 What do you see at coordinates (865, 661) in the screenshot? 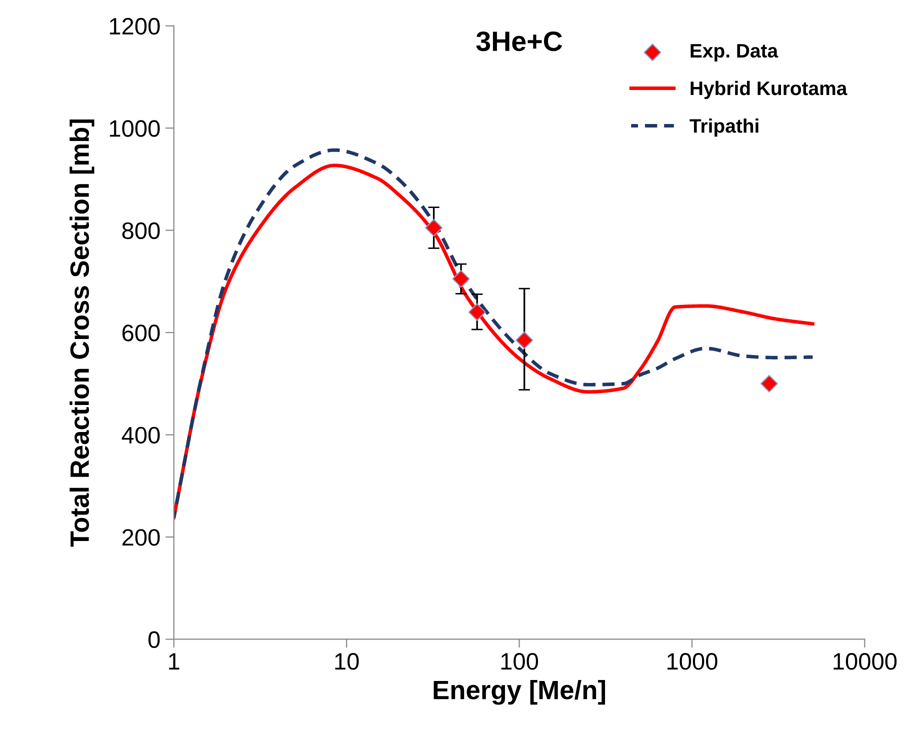
I see `x-tick-label: 10000` at bounding box center [865, 661].